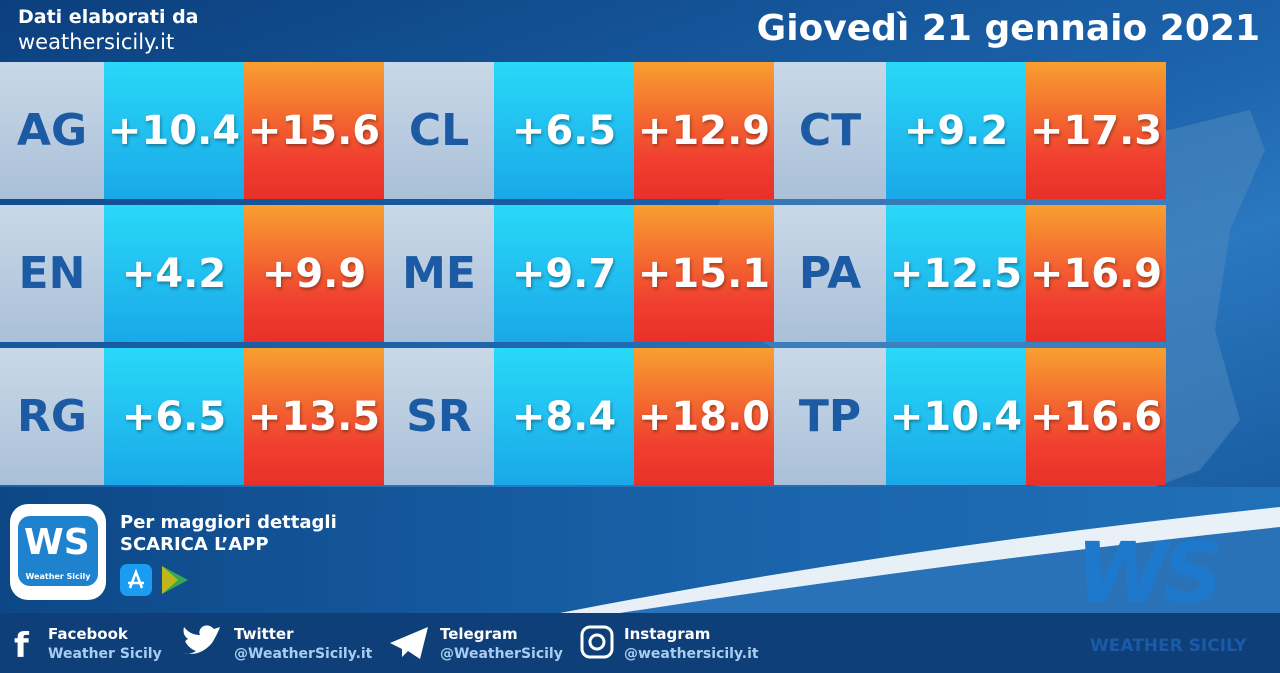  What do you see at coordinates (439, 130) in the screenshot?
I see `province-code: CL` at bounding box center [439, 130].